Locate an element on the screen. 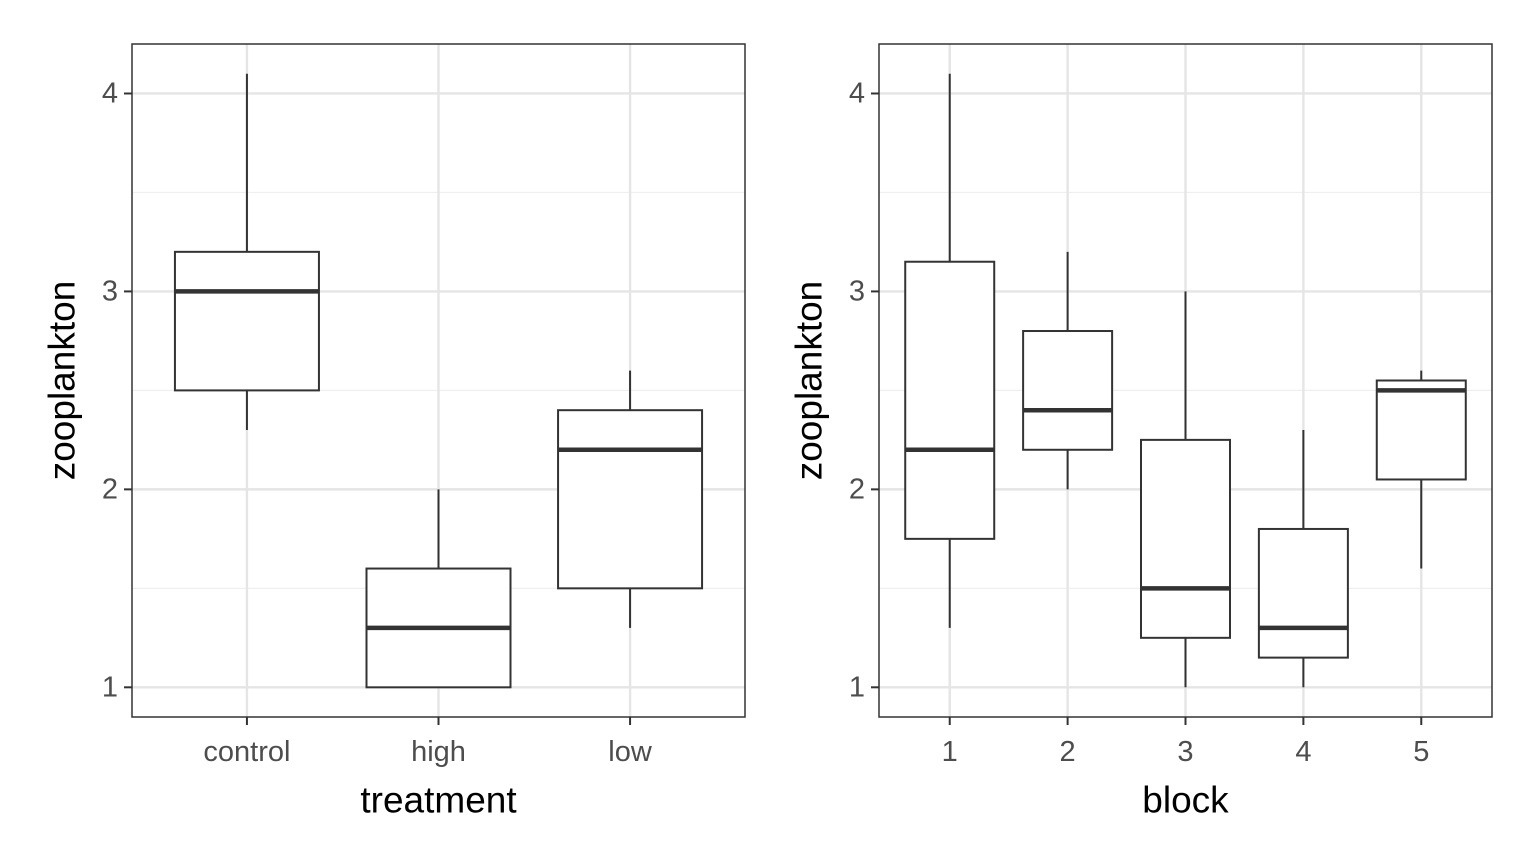 The image size is (1536, 864). x-tick-label: 2 is located at coordinates (1068, 752).